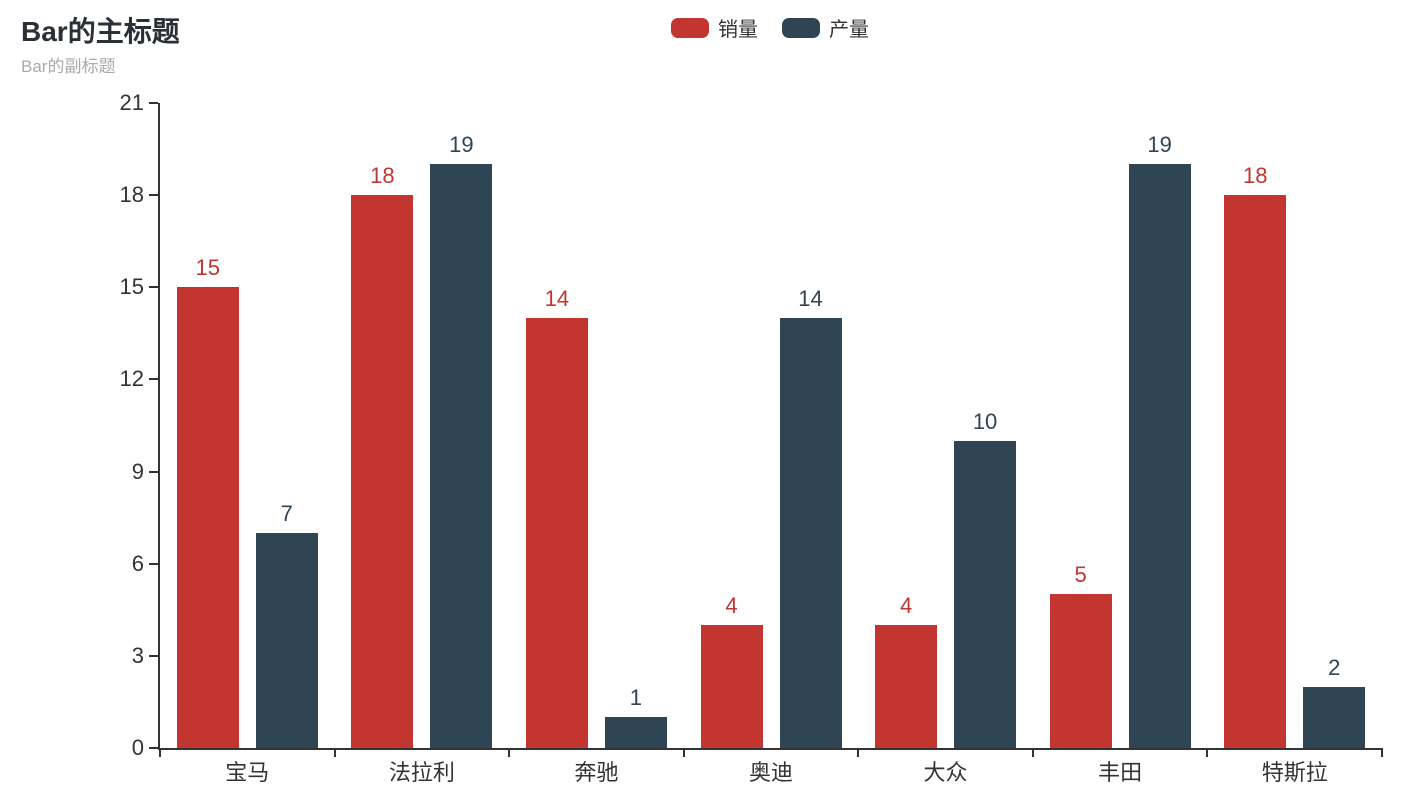 This screenshot has height=801, width=1409. Describe the element at coordinates (738, 30) in the screenshot. I see `legend-label-sales: 销量` at that location.